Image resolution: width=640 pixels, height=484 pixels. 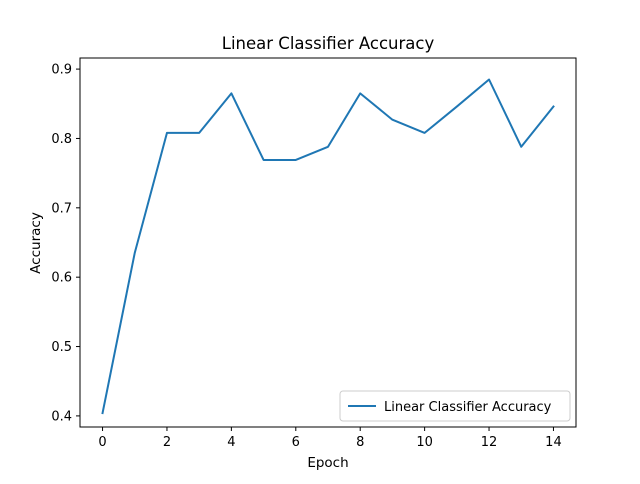 I want to click on legend: Linear Classifier Accuracy, so click(x=455, y=406).